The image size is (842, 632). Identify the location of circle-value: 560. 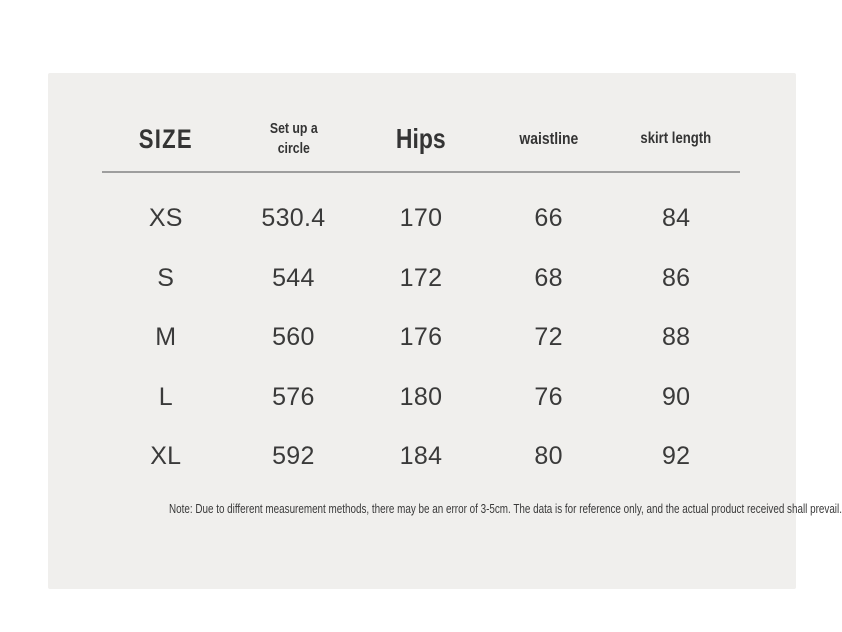
(293, 337).